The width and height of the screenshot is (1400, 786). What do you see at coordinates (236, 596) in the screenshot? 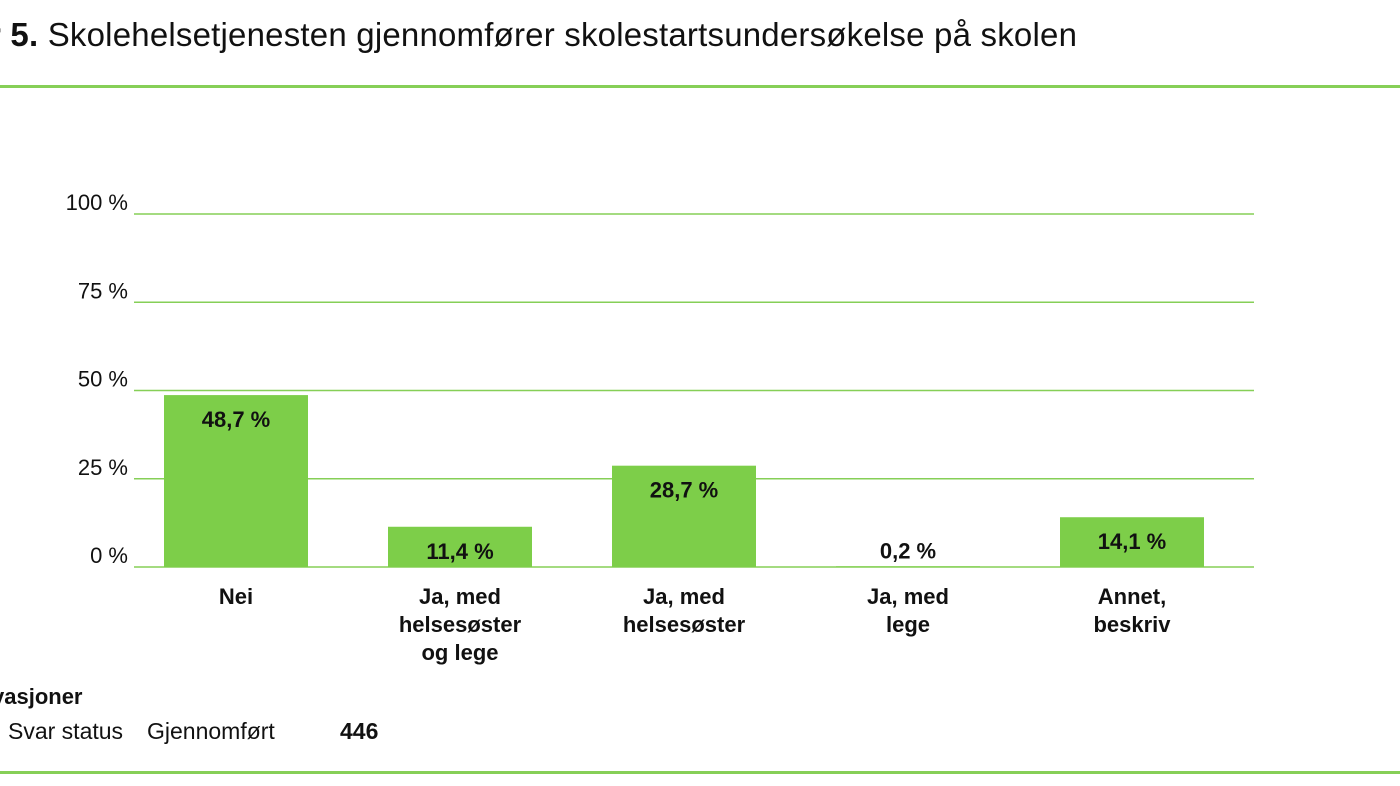
I see `x-category-label: Nei` at bounding box center [236, 596].